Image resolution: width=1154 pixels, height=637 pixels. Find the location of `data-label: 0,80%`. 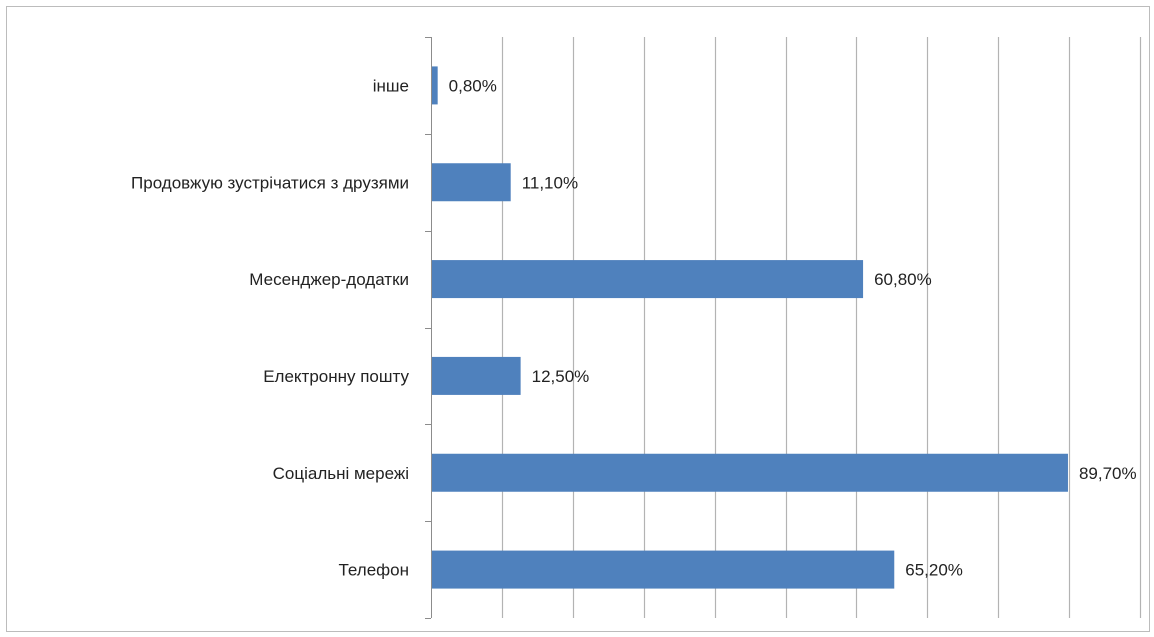

data-label: 0,80% is located at coordinates (473, 85).